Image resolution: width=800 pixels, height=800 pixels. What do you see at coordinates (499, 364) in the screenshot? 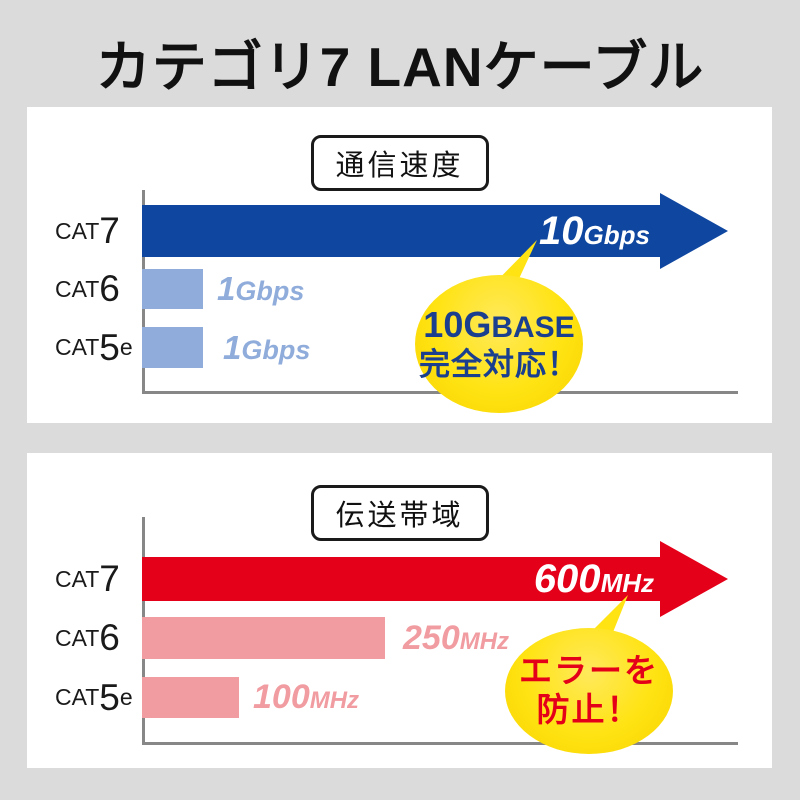
I see `bubble-line2: 完全対応！` at bounding box center [499, 364].